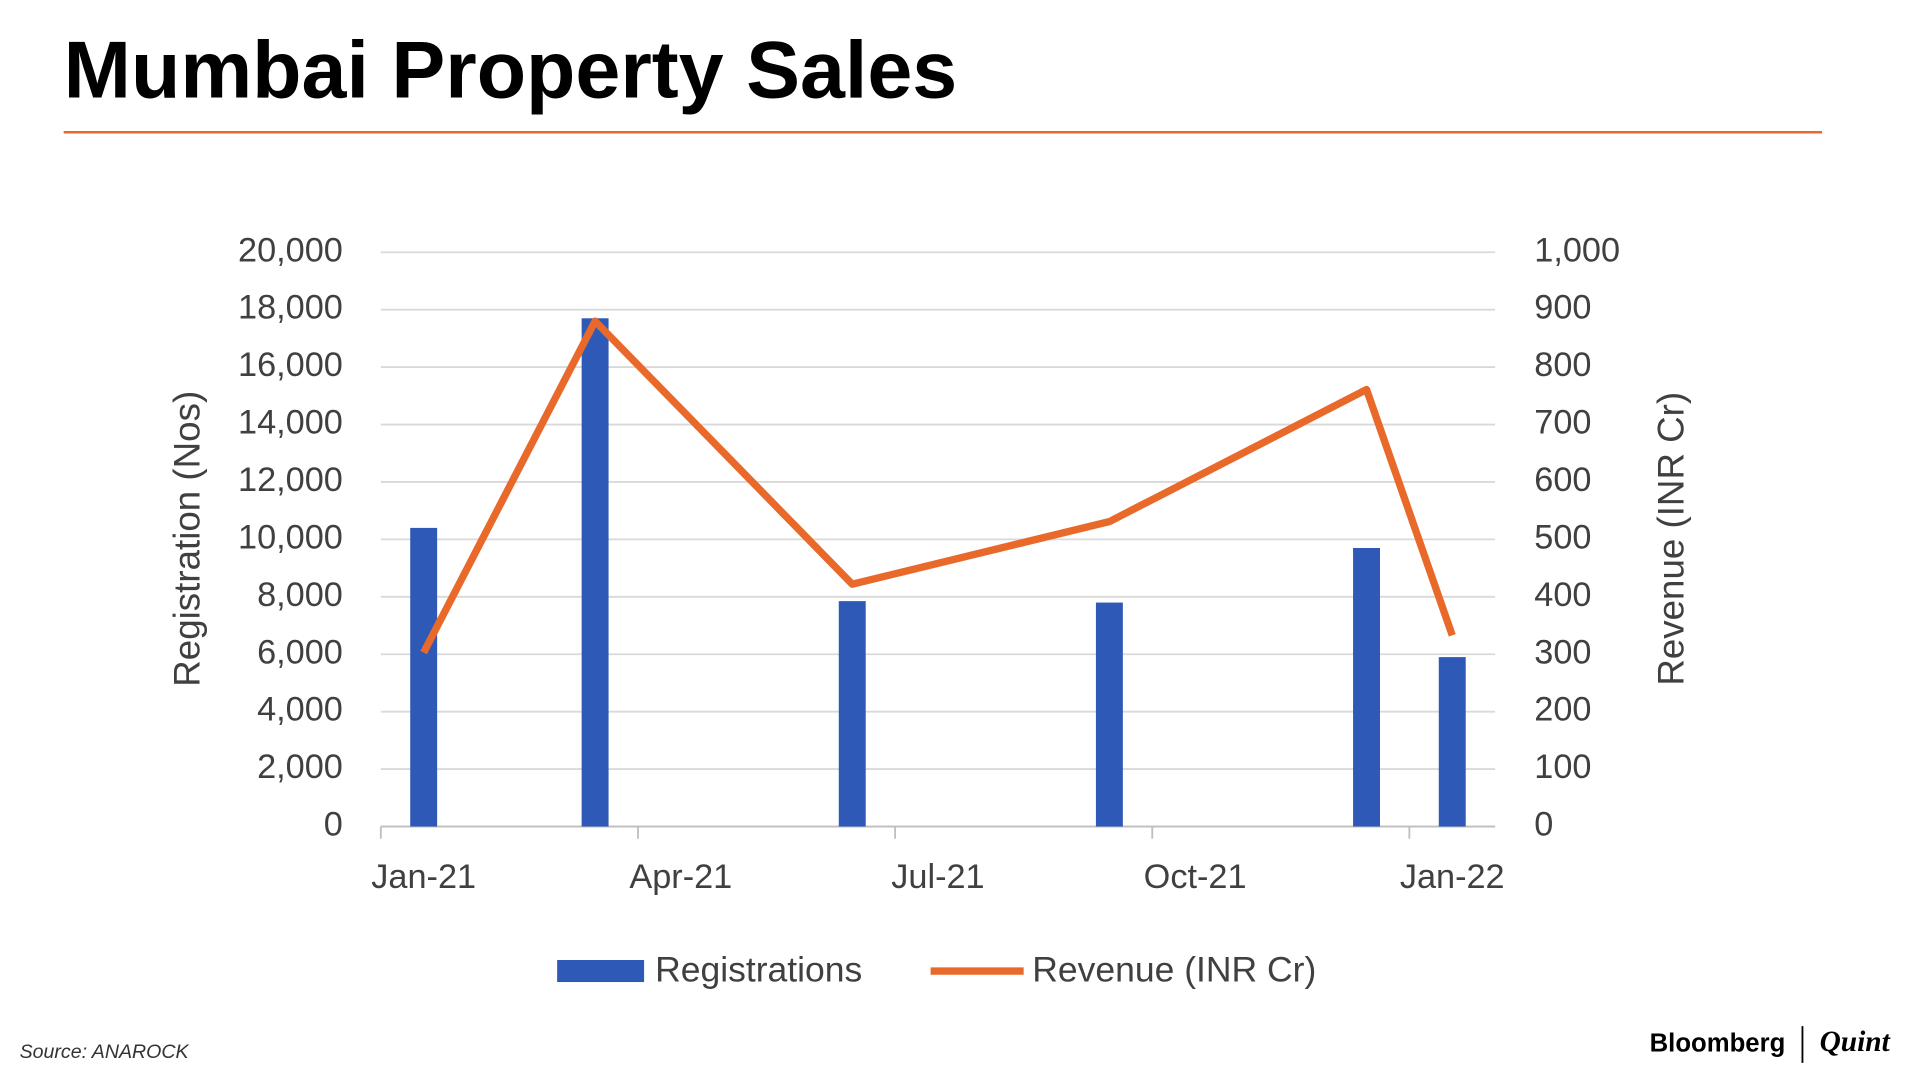 Image resolution: width=1920 pixels, height=1080 pixels. Describe the element at coordinates (300, 767) in the screenshot. I see `y-tick-label: 2,000` at that location.